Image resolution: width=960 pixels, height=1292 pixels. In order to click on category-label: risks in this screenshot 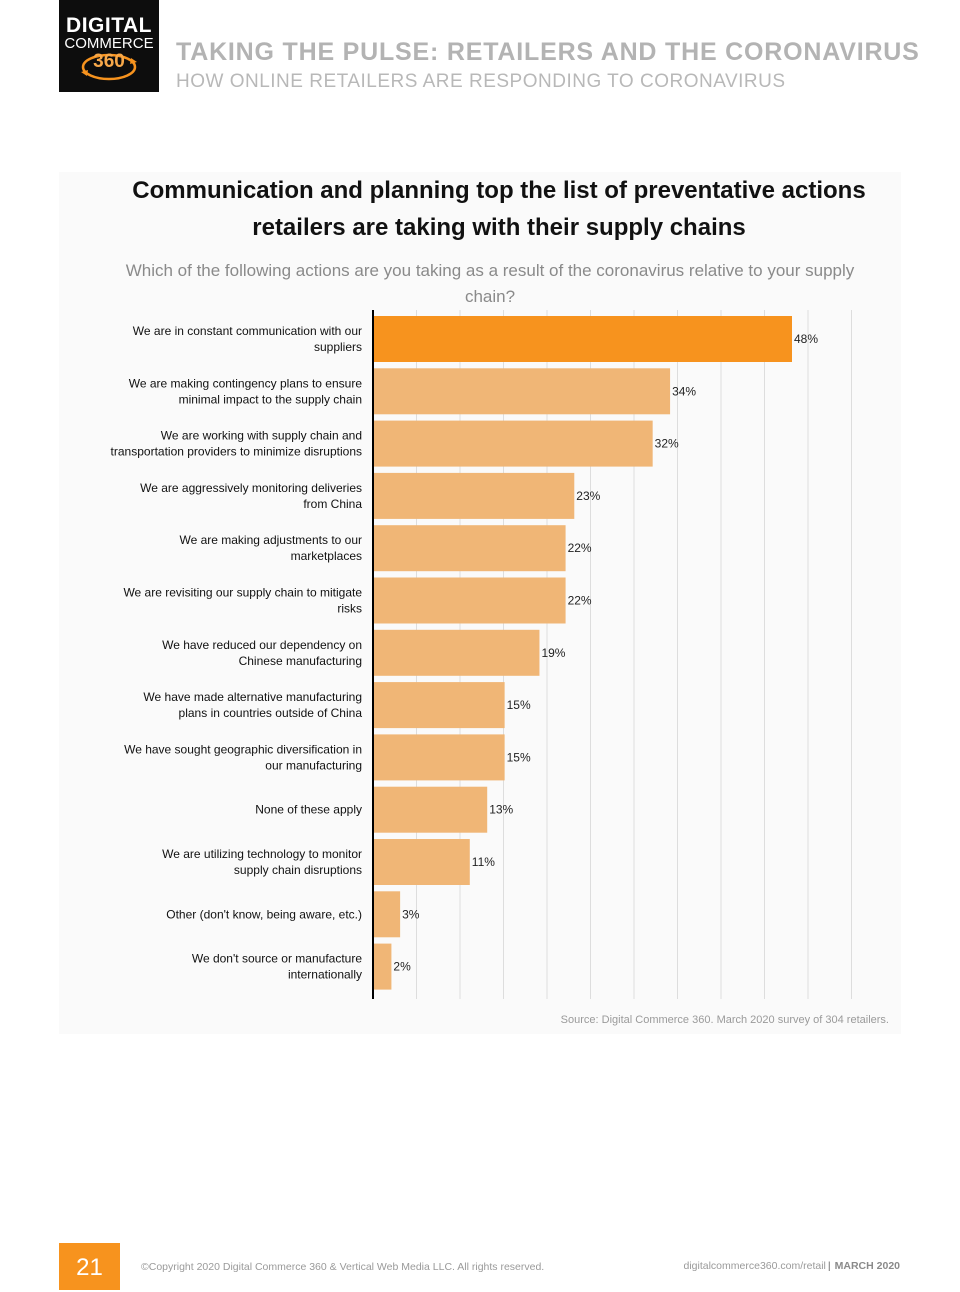, I will do `click(349, 609)`.